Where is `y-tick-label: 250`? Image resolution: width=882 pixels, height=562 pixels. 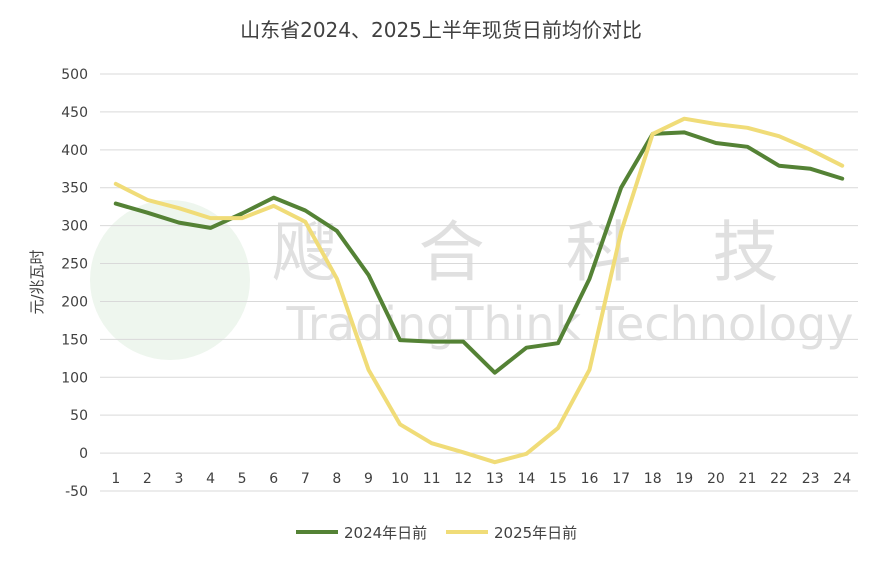
y-tick-label: 250 is located at coordinates (74, 265).